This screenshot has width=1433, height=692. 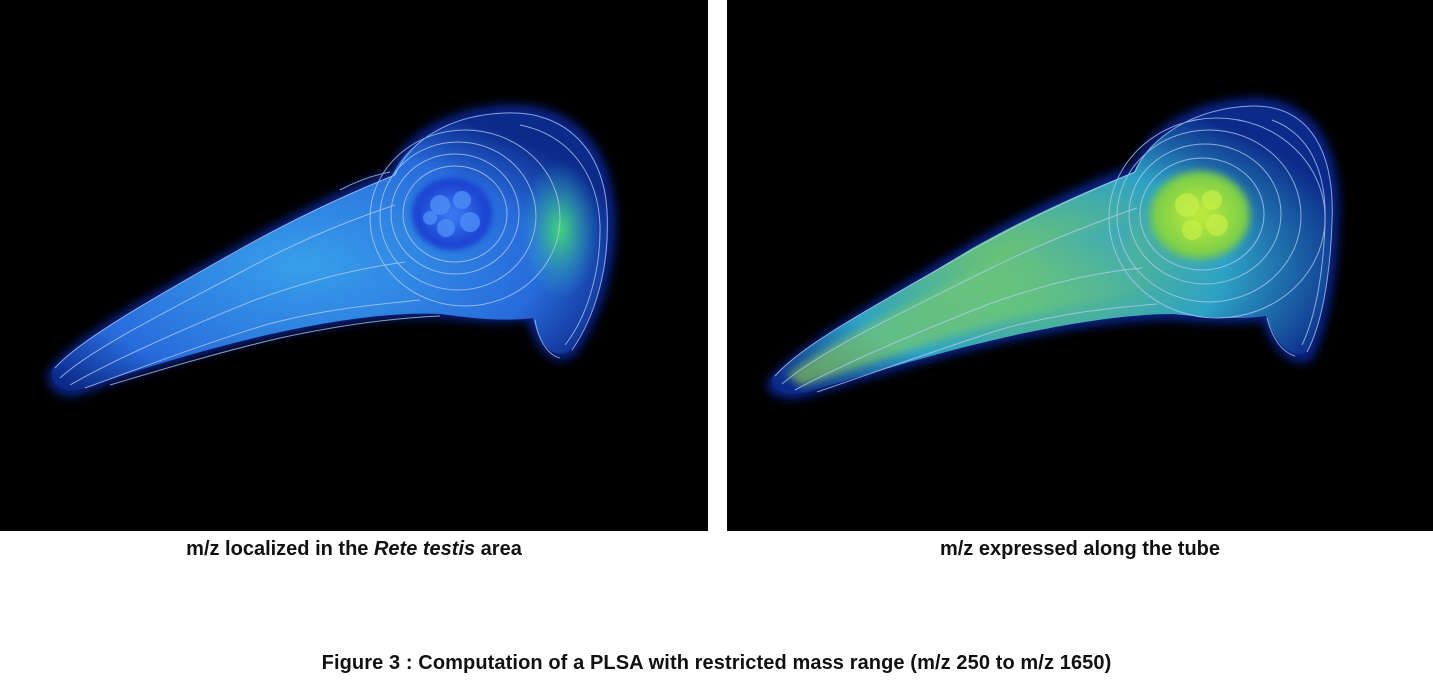 What do you see at coordinates (280, 549) in the screenshot?
I see `left-caption-prefix: m/z localized in the` at bounding box center [280, 549].